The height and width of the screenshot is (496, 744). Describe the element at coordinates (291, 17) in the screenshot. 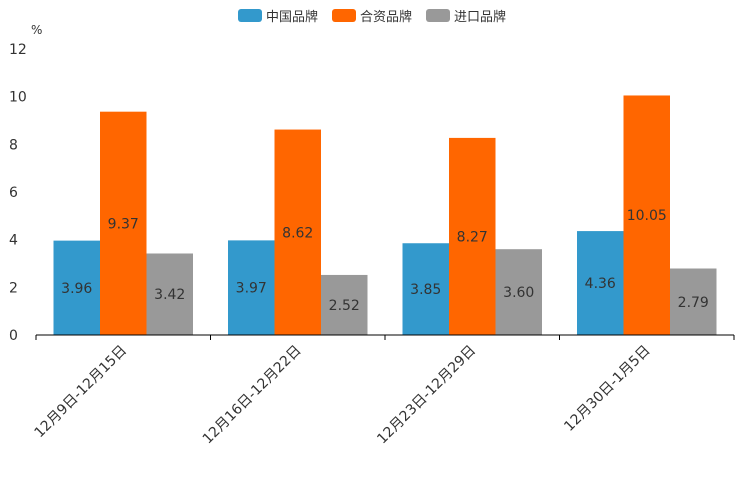

I see `legend-label-china-brand: 中国品牌` at that location.